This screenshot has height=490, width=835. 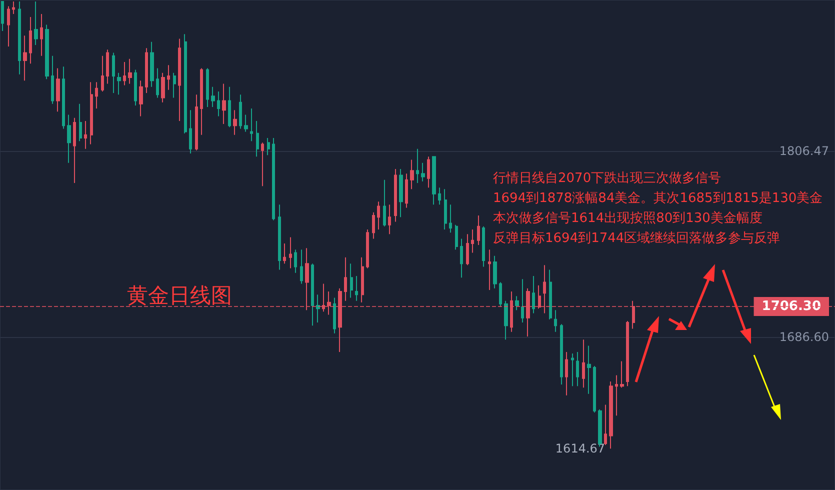 I want to click on text: 黄金日线图, so click(x=179, y=296).